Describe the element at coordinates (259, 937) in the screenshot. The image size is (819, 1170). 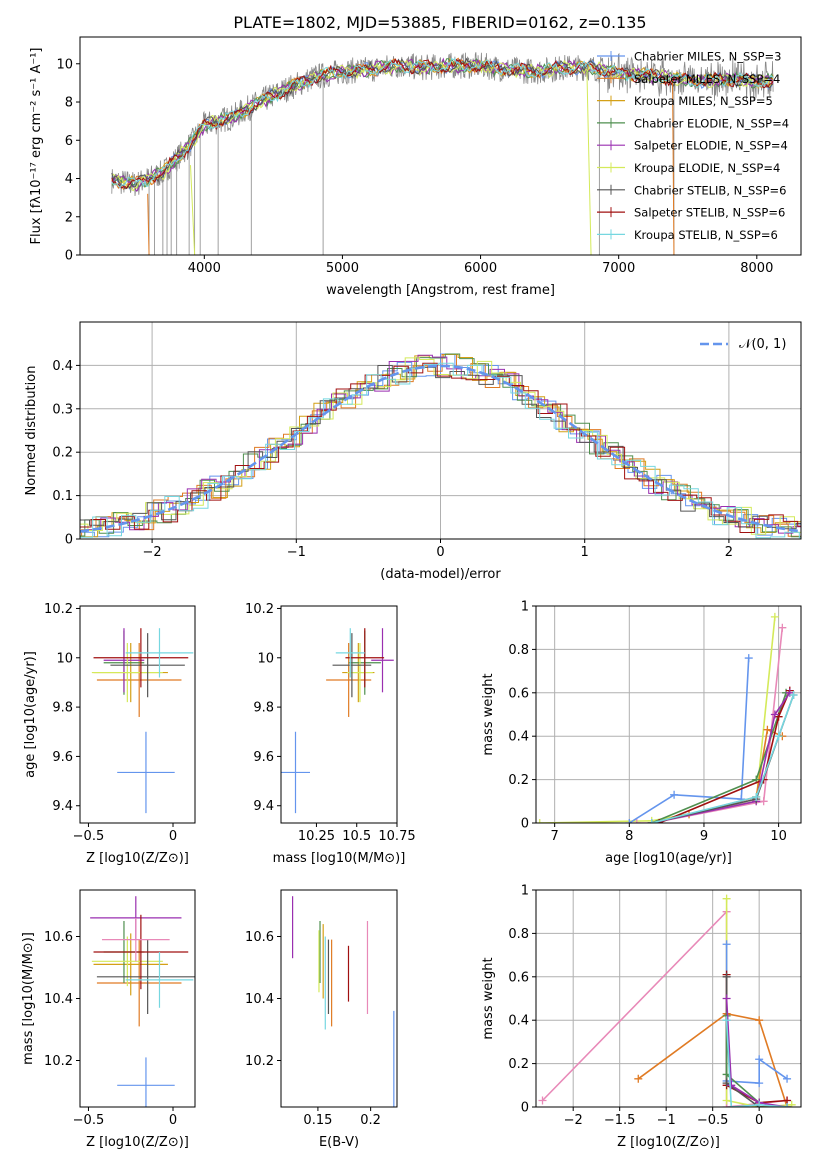
I see `y-tick-label: 10.6` at that location.